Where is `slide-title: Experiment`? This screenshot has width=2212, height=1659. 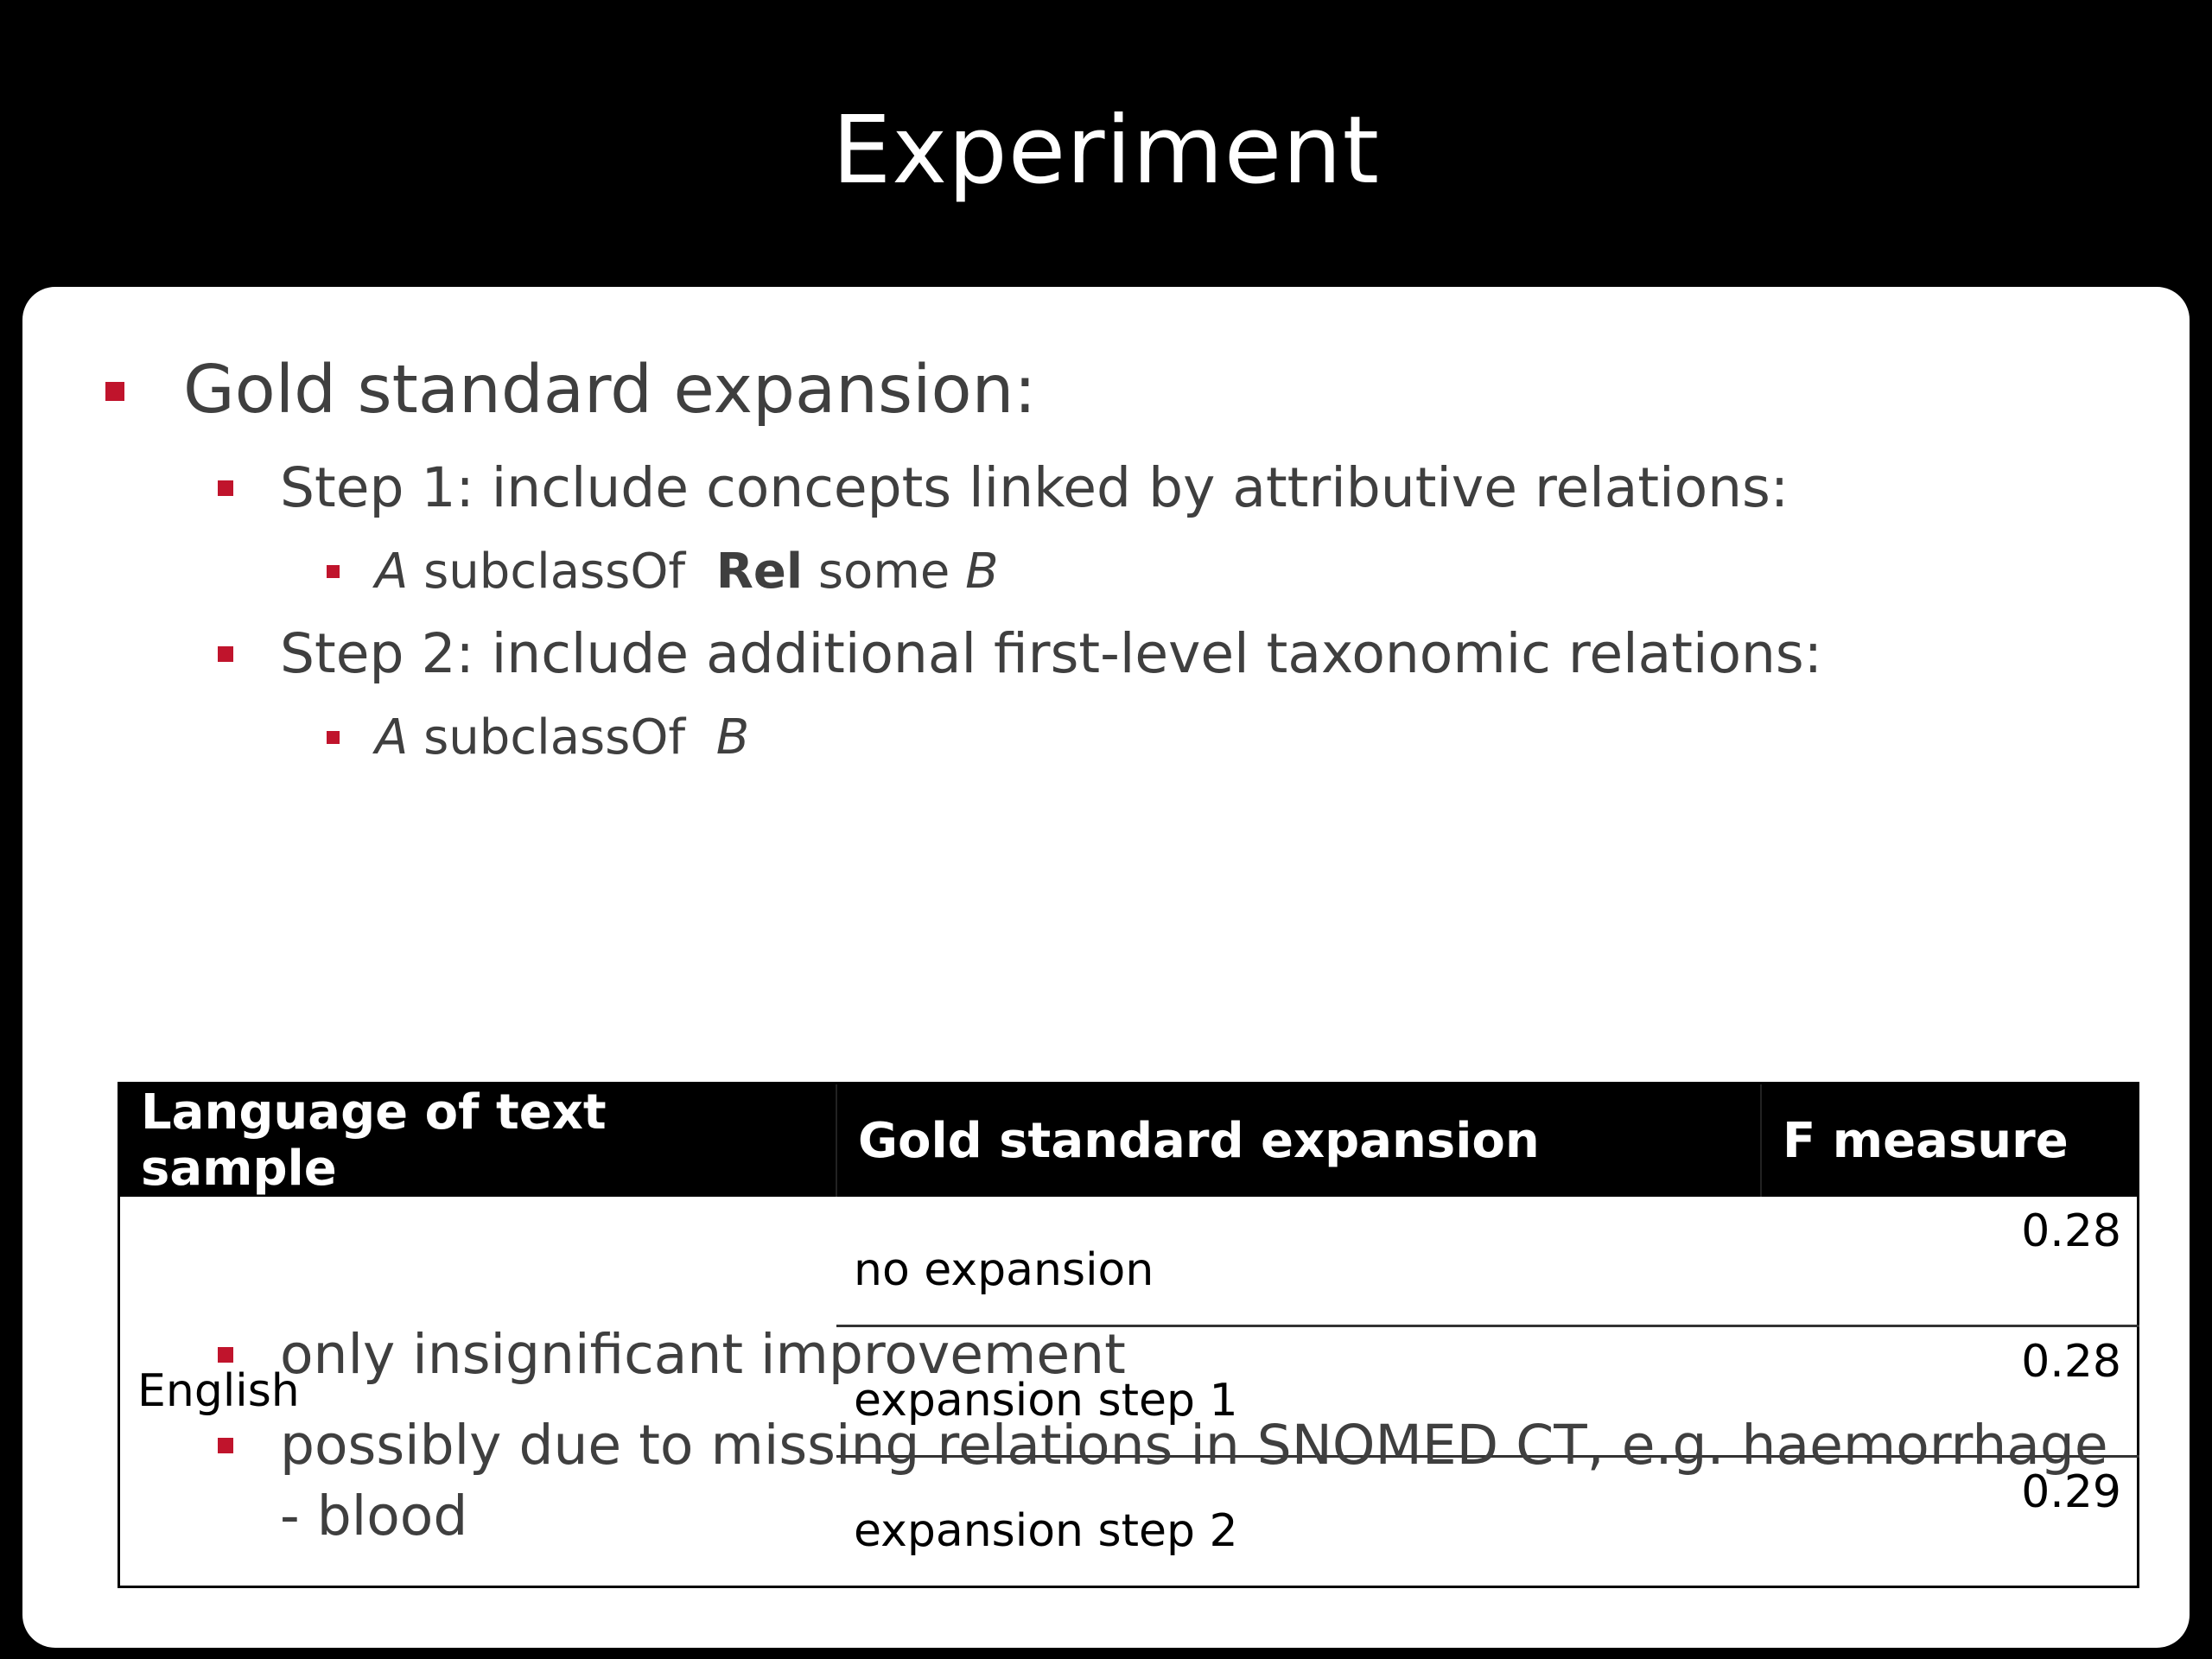
slide-title: Experiment is located at coordinates (1105, 151).